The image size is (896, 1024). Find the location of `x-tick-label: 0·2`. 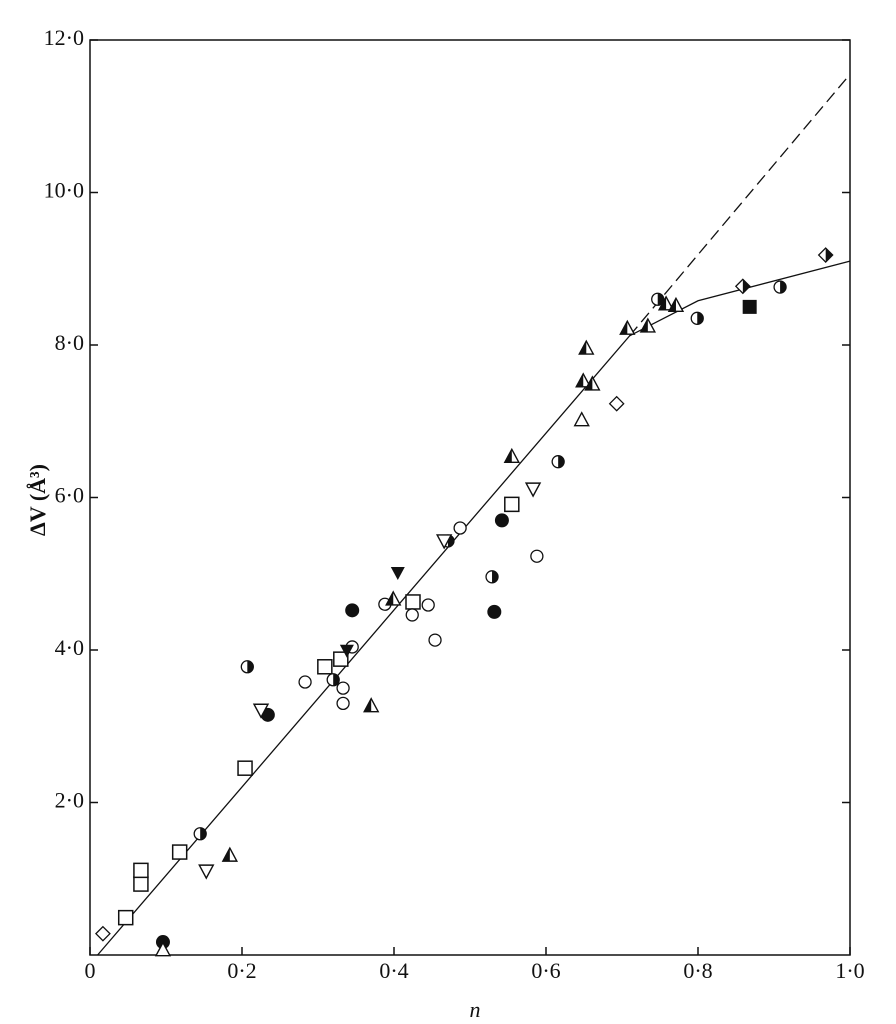

x-tick-label: 0·2 is located at coordinates (241, 970).